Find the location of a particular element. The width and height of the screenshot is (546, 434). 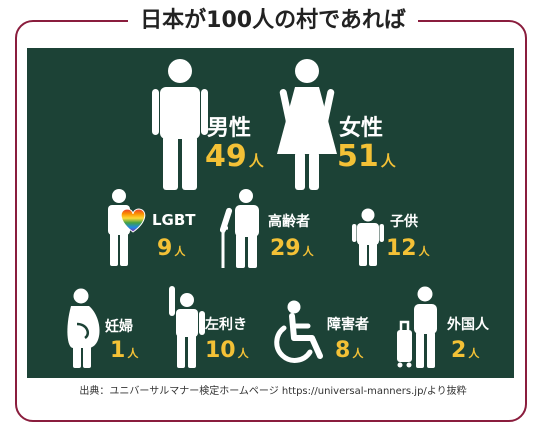

disabled-label: 障害者 is located at coordinates (348, 325).